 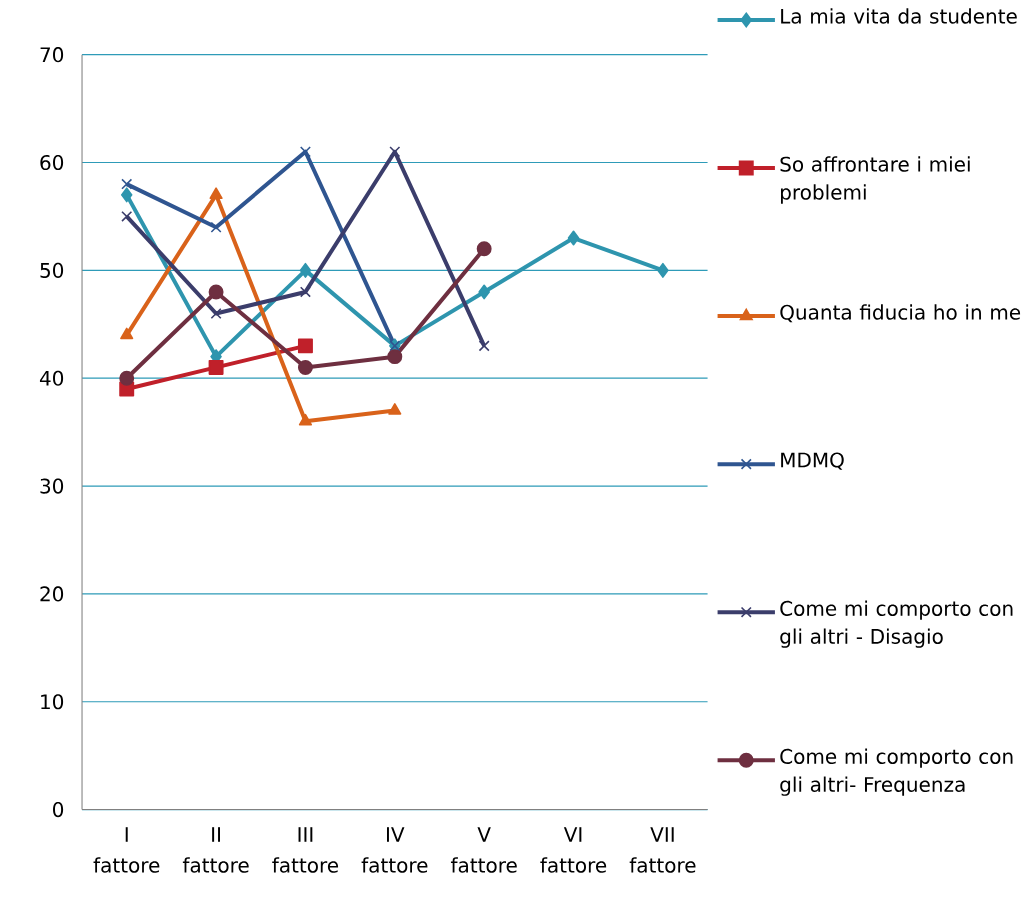 What do you see at coordinates (58, 810) in the screenshot?
I see `y-tick-label: 0` at bounding box center [58, 810].